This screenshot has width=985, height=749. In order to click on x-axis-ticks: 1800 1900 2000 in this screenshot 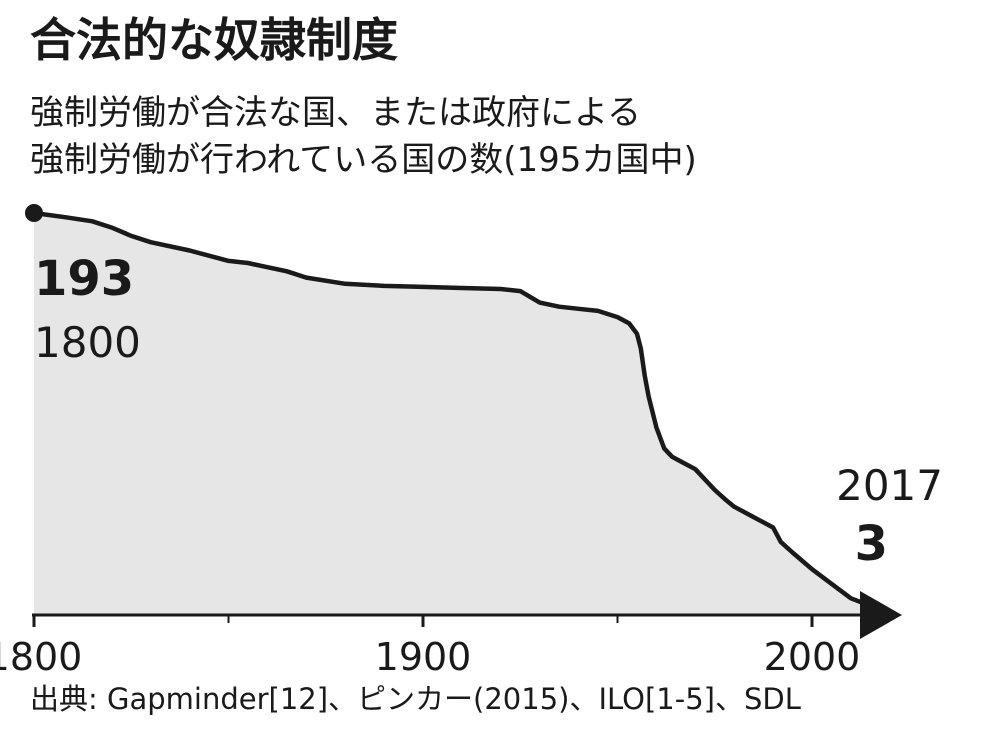, I will do `click(430, 647)`.